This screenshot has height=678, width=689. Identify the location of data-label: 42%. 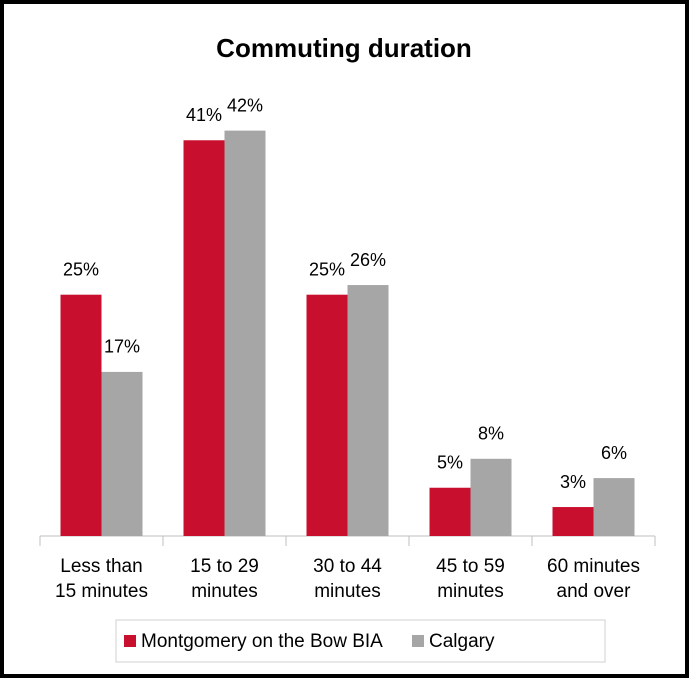
(245, 105).